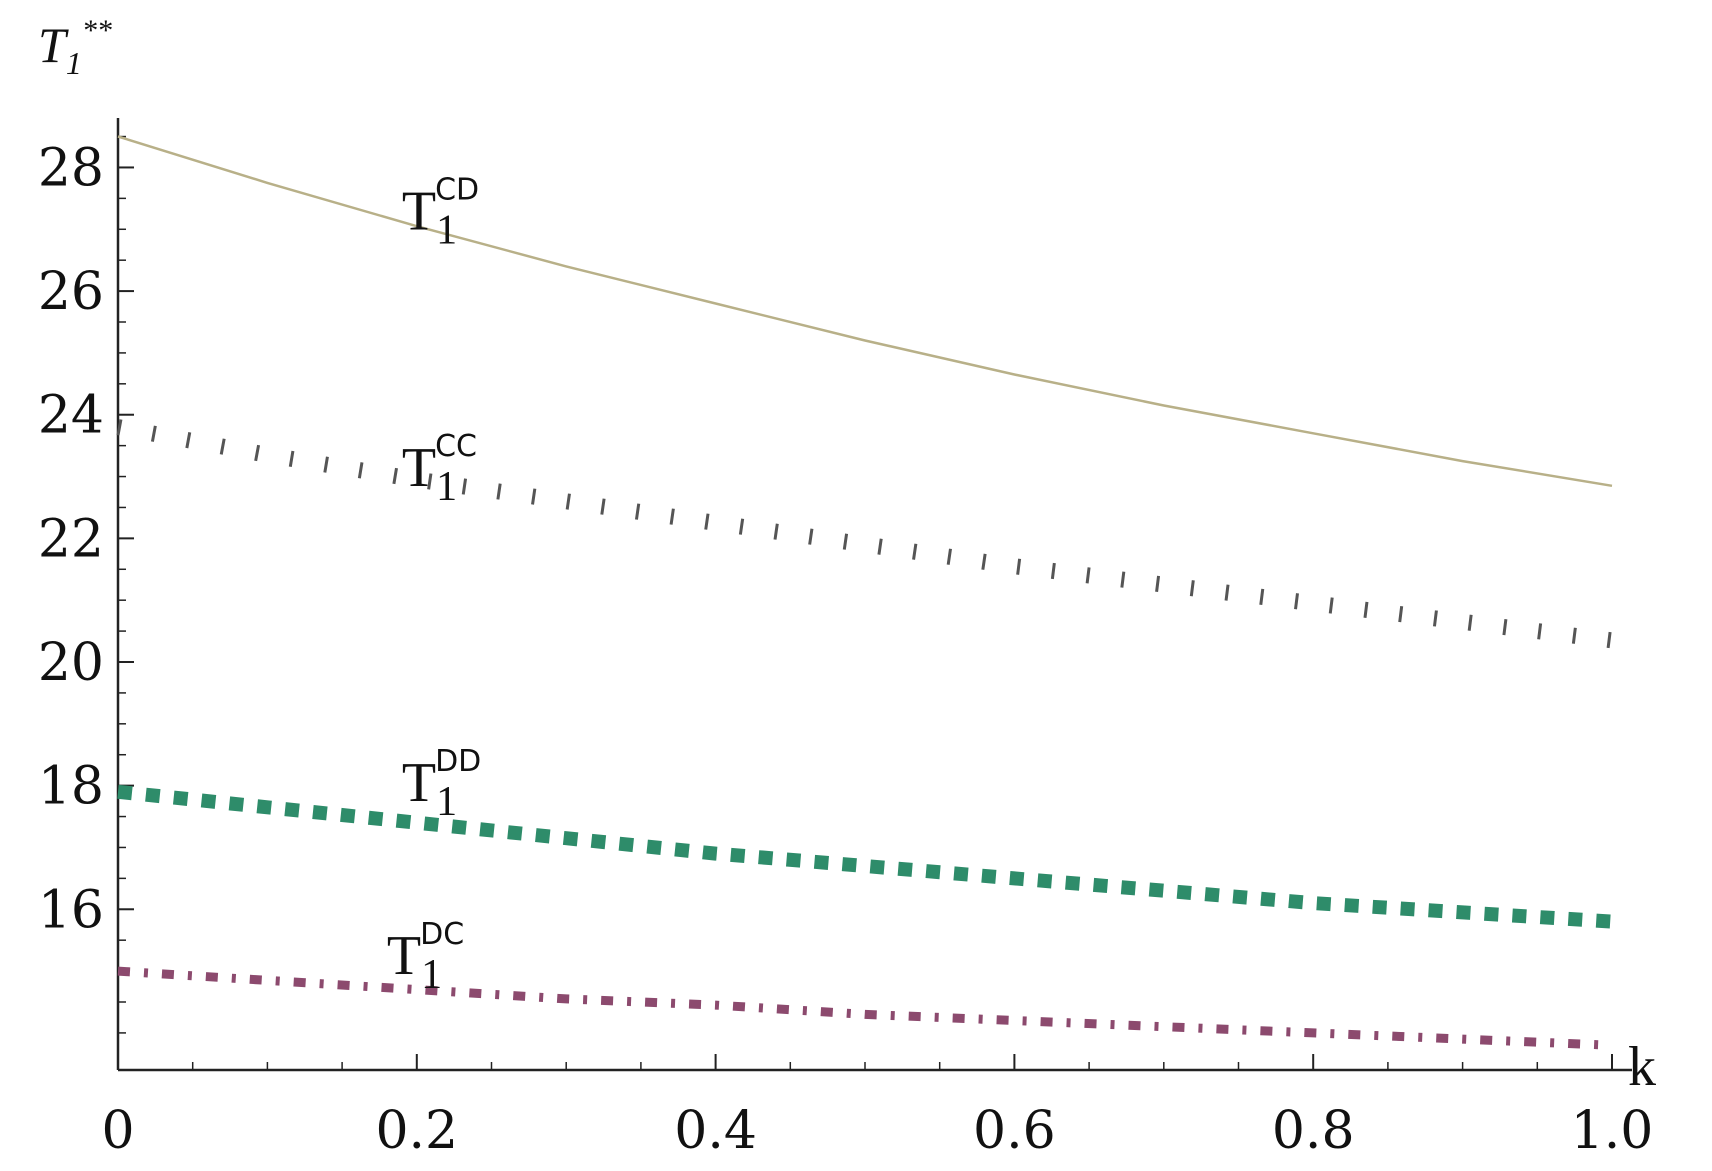 The width and height of the screenshot is (1712, 1171). What do you see at coordinates (71, 787) in the screenshot?
I see `y-tick-label: 18` at bounding box center [71, 787].